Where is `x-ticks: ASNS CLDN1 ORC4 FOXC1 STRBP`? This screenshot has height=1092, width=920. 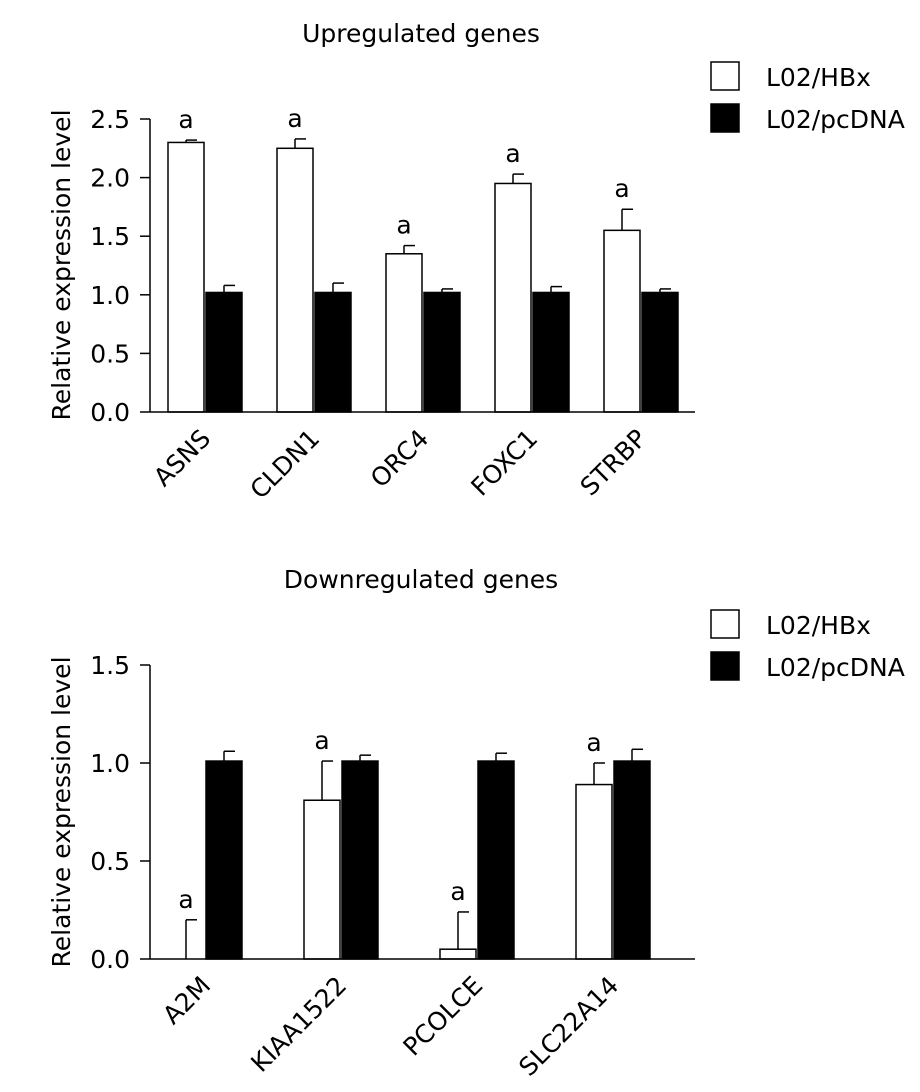 x-ticks: ASNS CLDN1 ORC4 FOXC1 STRBP is located at coordinates (400, 464).